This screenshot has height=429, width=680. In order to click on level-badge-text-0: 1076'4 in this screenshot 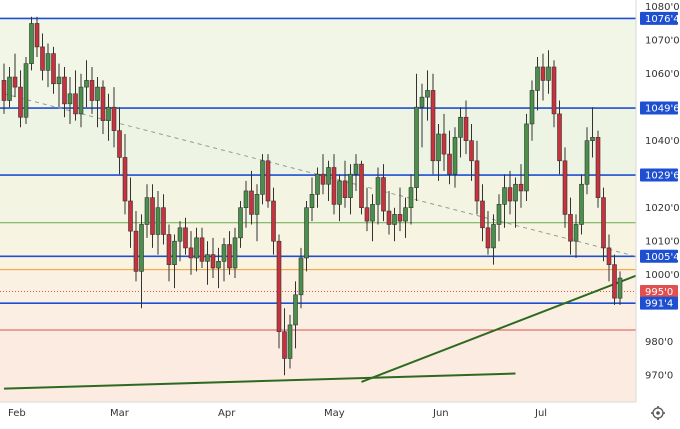, I will do `click(662, 19)`.